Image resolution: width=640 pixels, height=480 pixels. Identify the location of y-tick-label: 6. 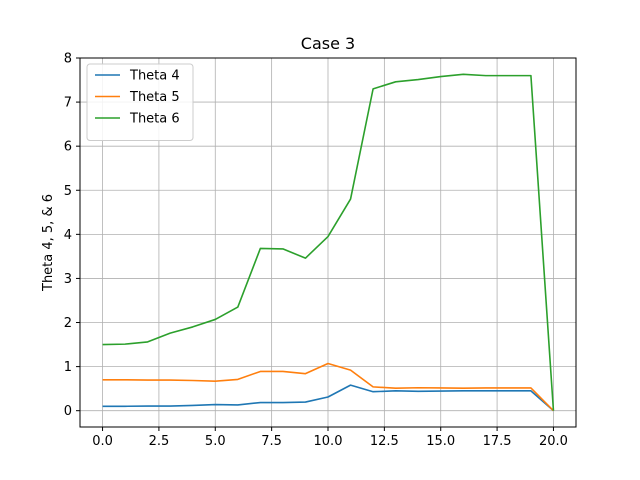
(68, 147).